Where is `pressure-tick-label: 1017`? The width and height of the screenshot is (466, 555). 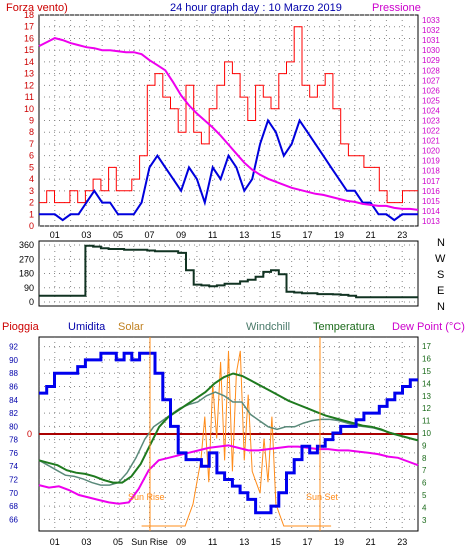 pressure-tick-label: 1017 is located at coordinates (431, 181).